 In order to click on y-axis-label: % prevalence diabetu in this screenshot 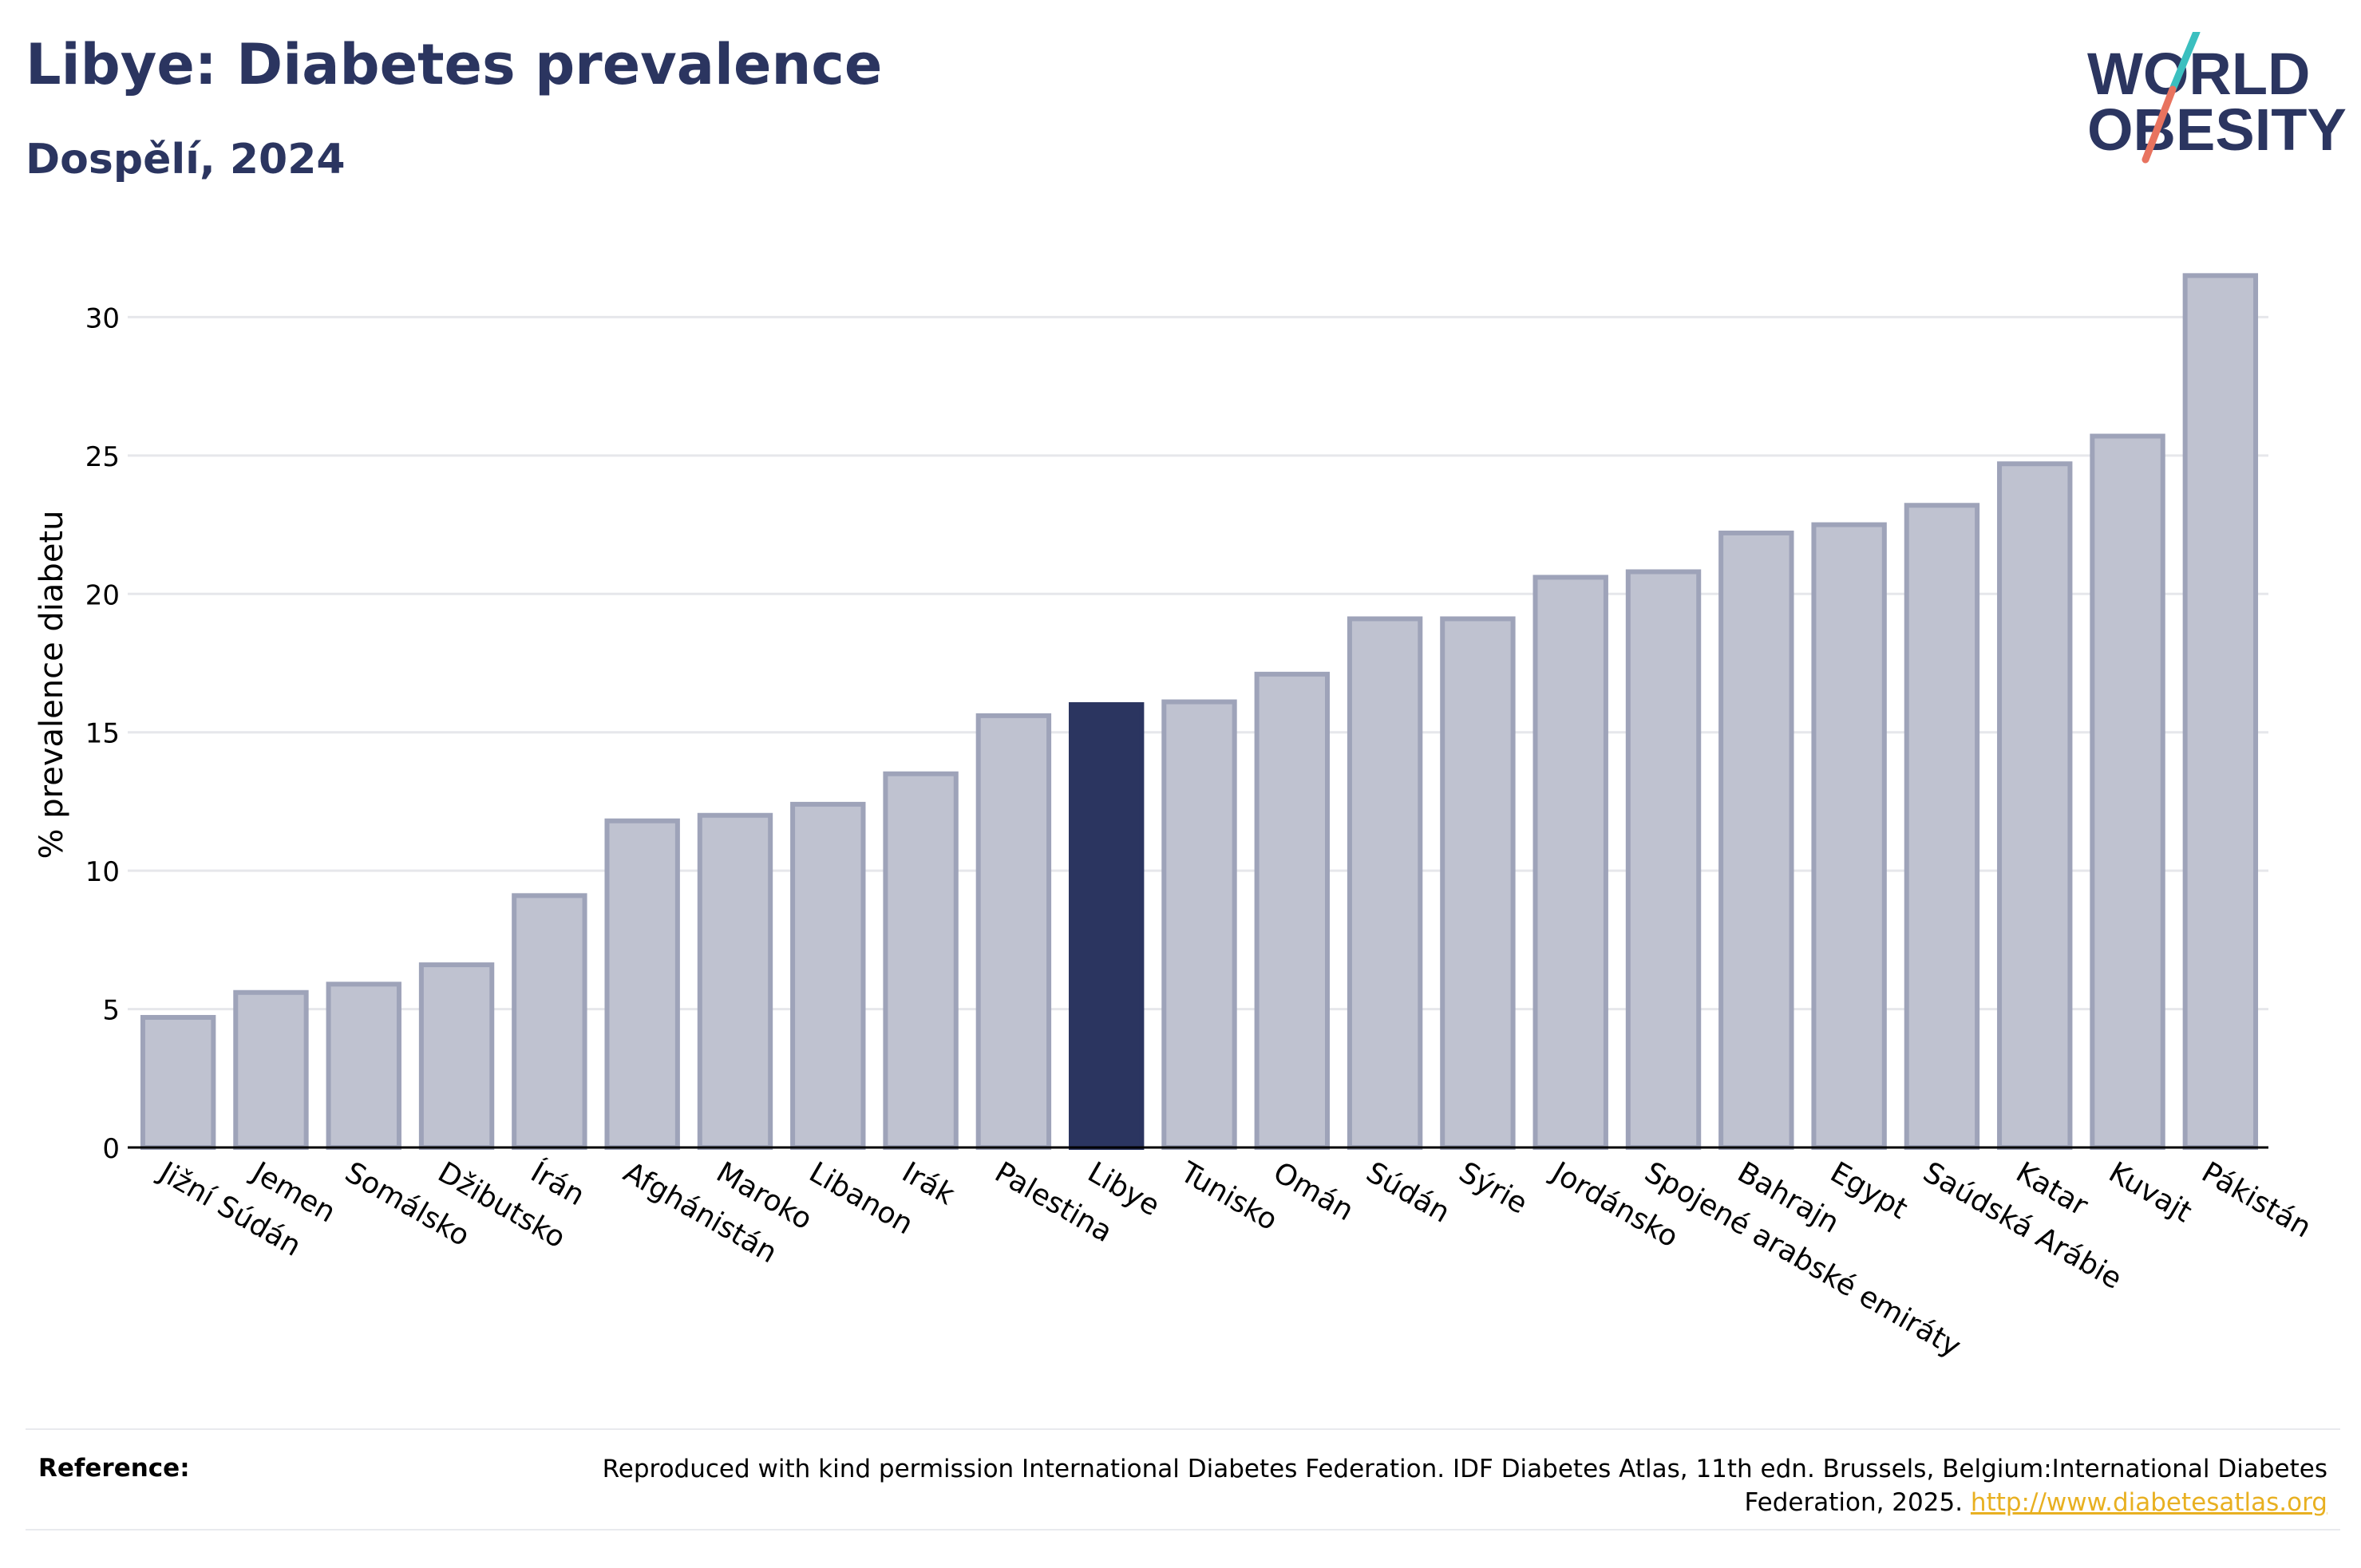, I will do `click(52, 685)`.